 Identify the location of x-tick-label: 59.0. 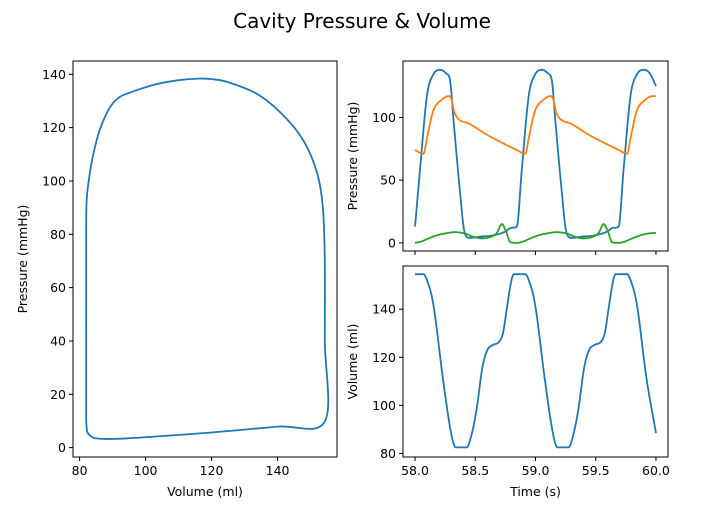
(536, 470).